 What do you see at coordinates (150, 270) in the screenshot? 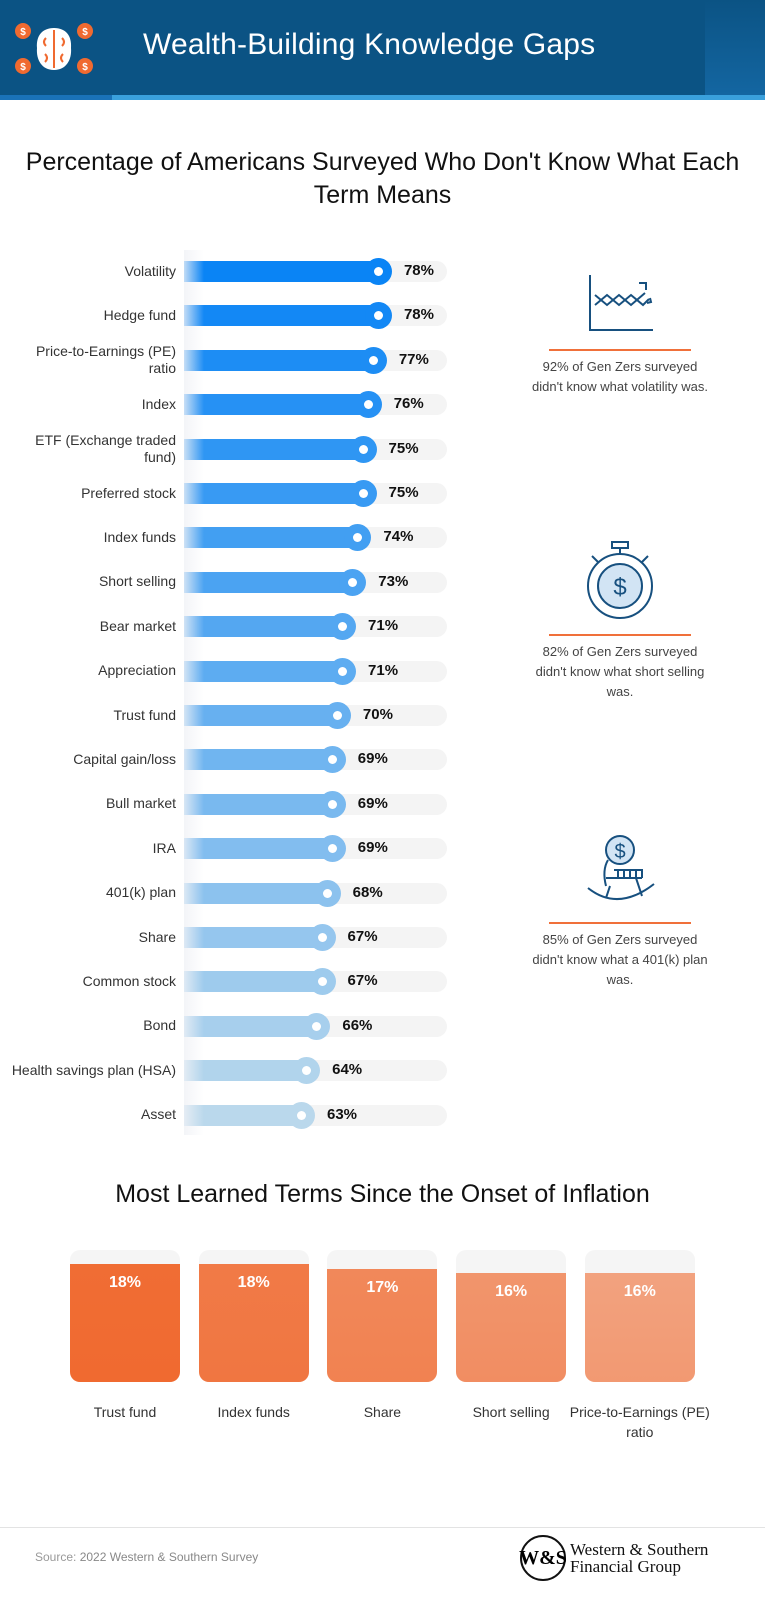
I see `bar-label: Volatility` at bounding box center [150, 270].